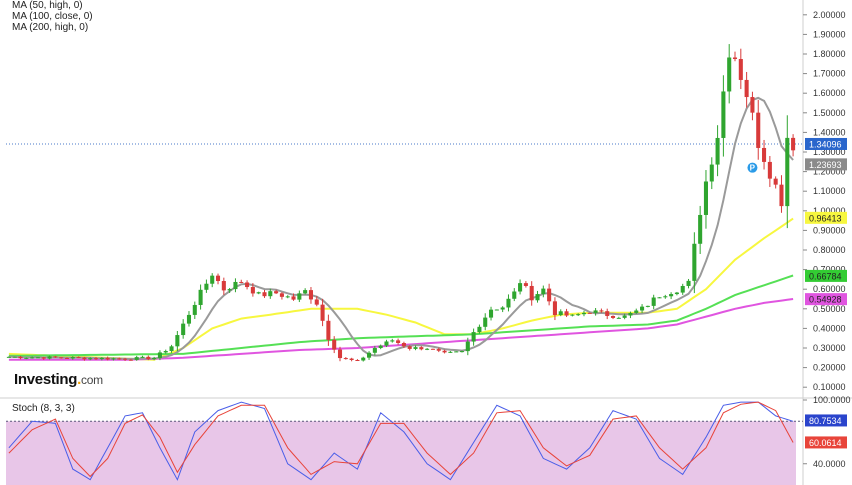 This screenshot has height=485, width=852. I want to click on y-tick-label: 1.10000, so click(829, 191).